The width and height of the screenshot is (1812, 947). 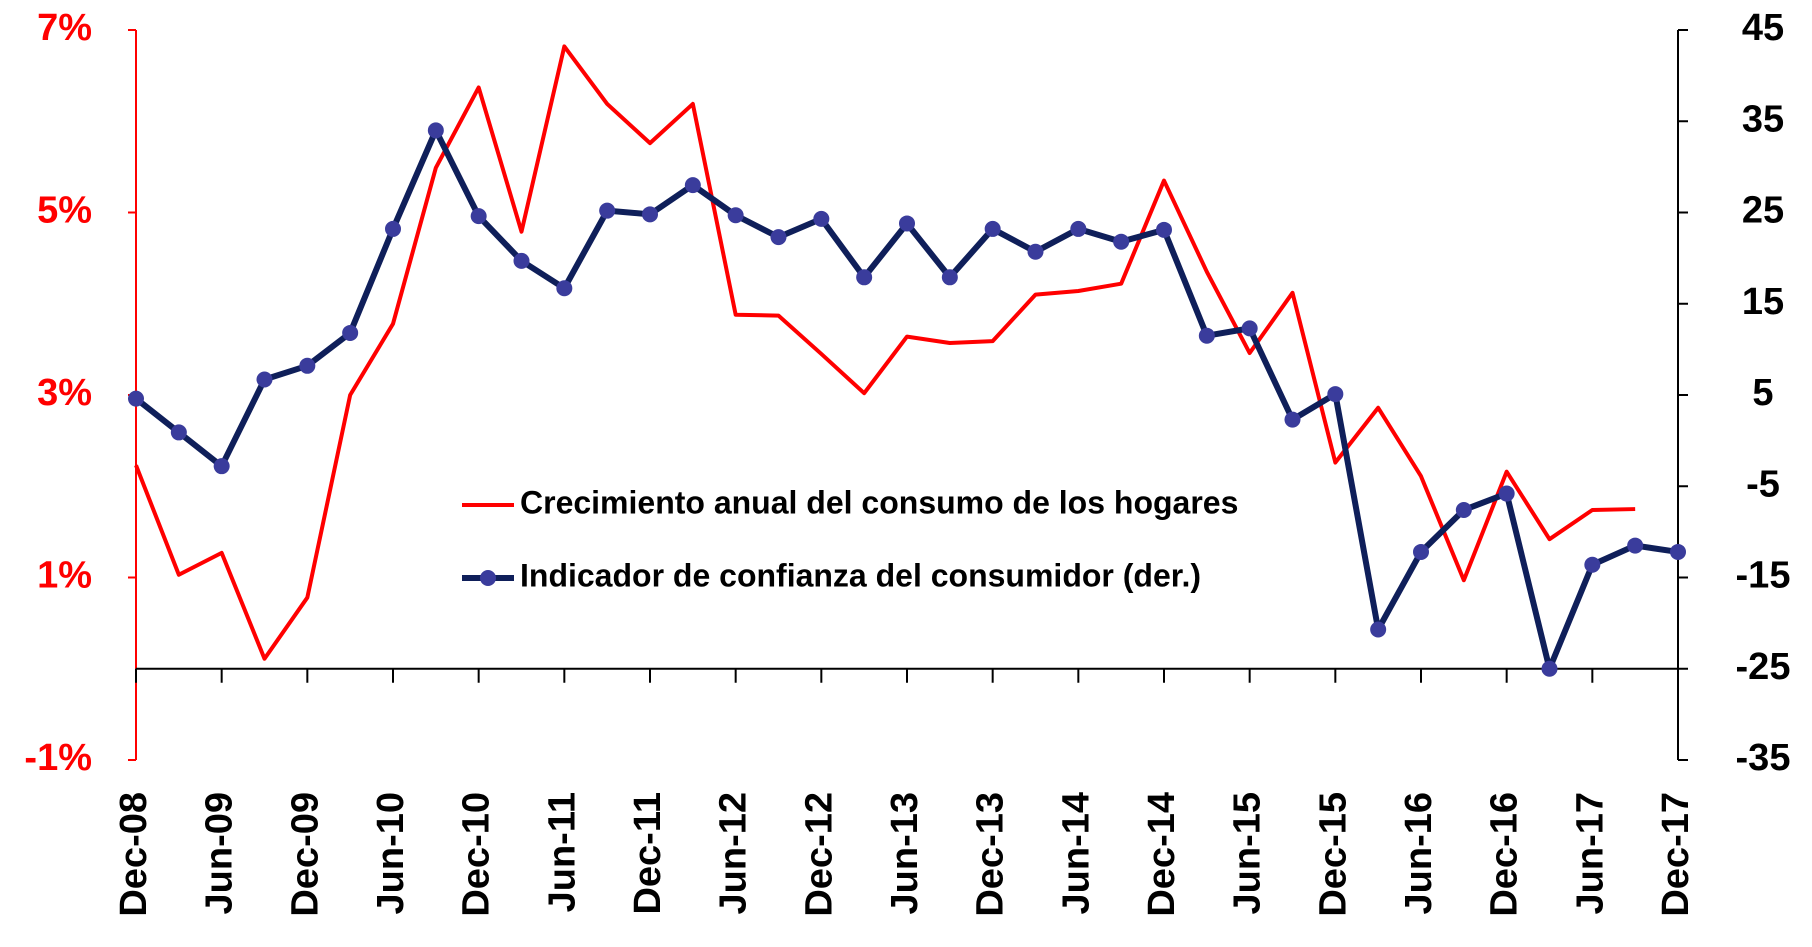 I want to click on x-tick-label: Dec-17, so click(x=1676, y=854).